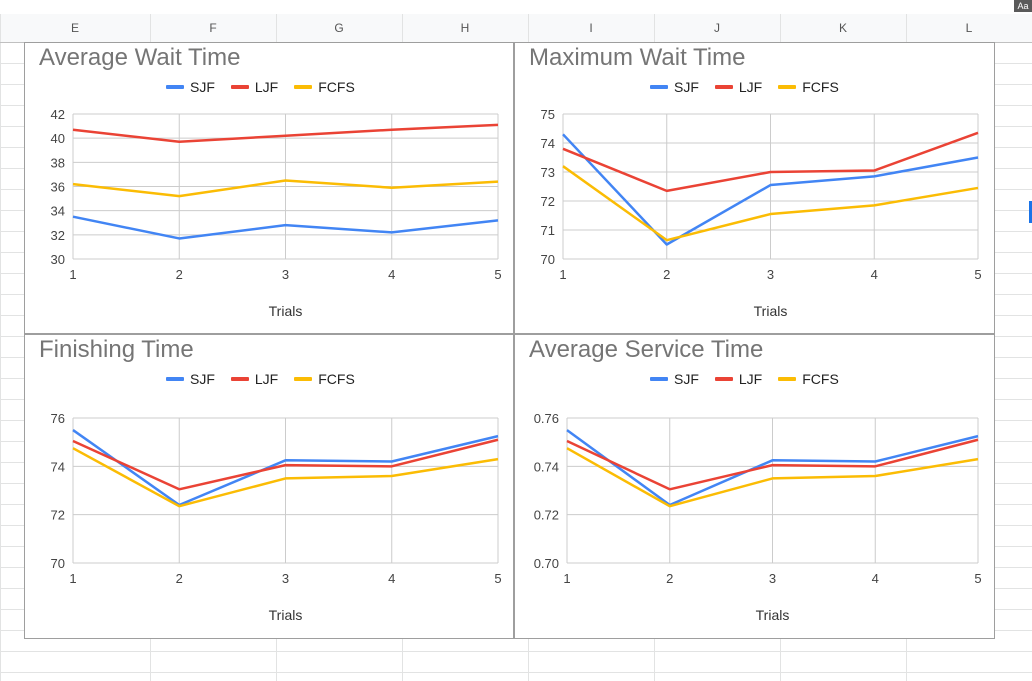  What do you see at coordinates (339, 28) in the screenshot?
I see `column-header-g: G` at bounding box center [339, 28].